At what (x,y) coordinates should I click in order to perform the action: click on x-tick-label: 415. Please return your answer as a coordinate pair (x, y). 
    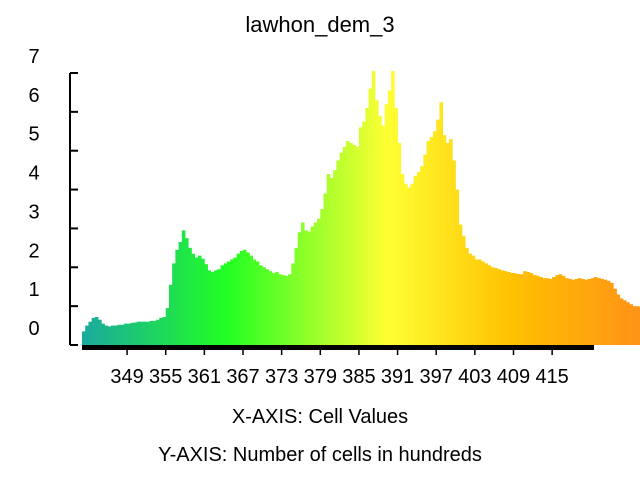
    Looking at the image, I should click on (551, 377).